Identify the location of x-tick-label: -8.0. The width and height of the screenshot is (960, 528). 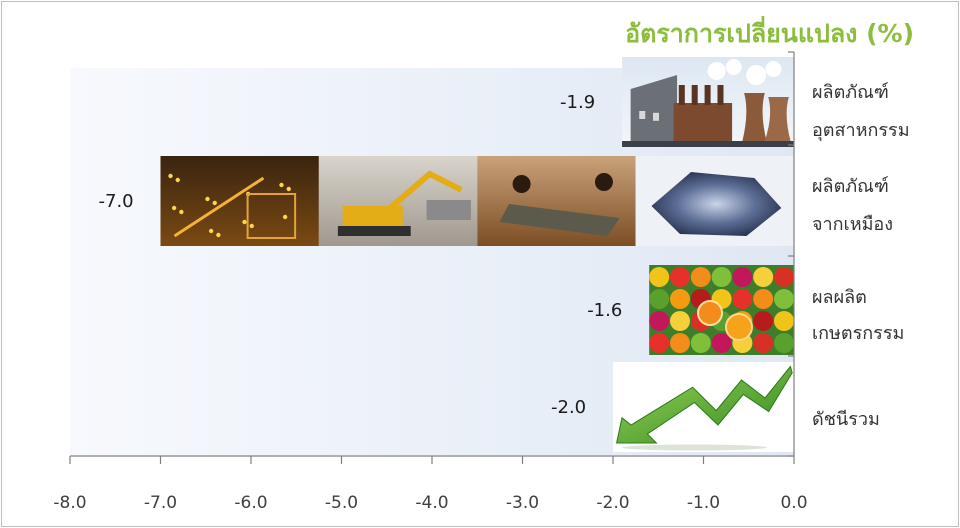
(69, 503).